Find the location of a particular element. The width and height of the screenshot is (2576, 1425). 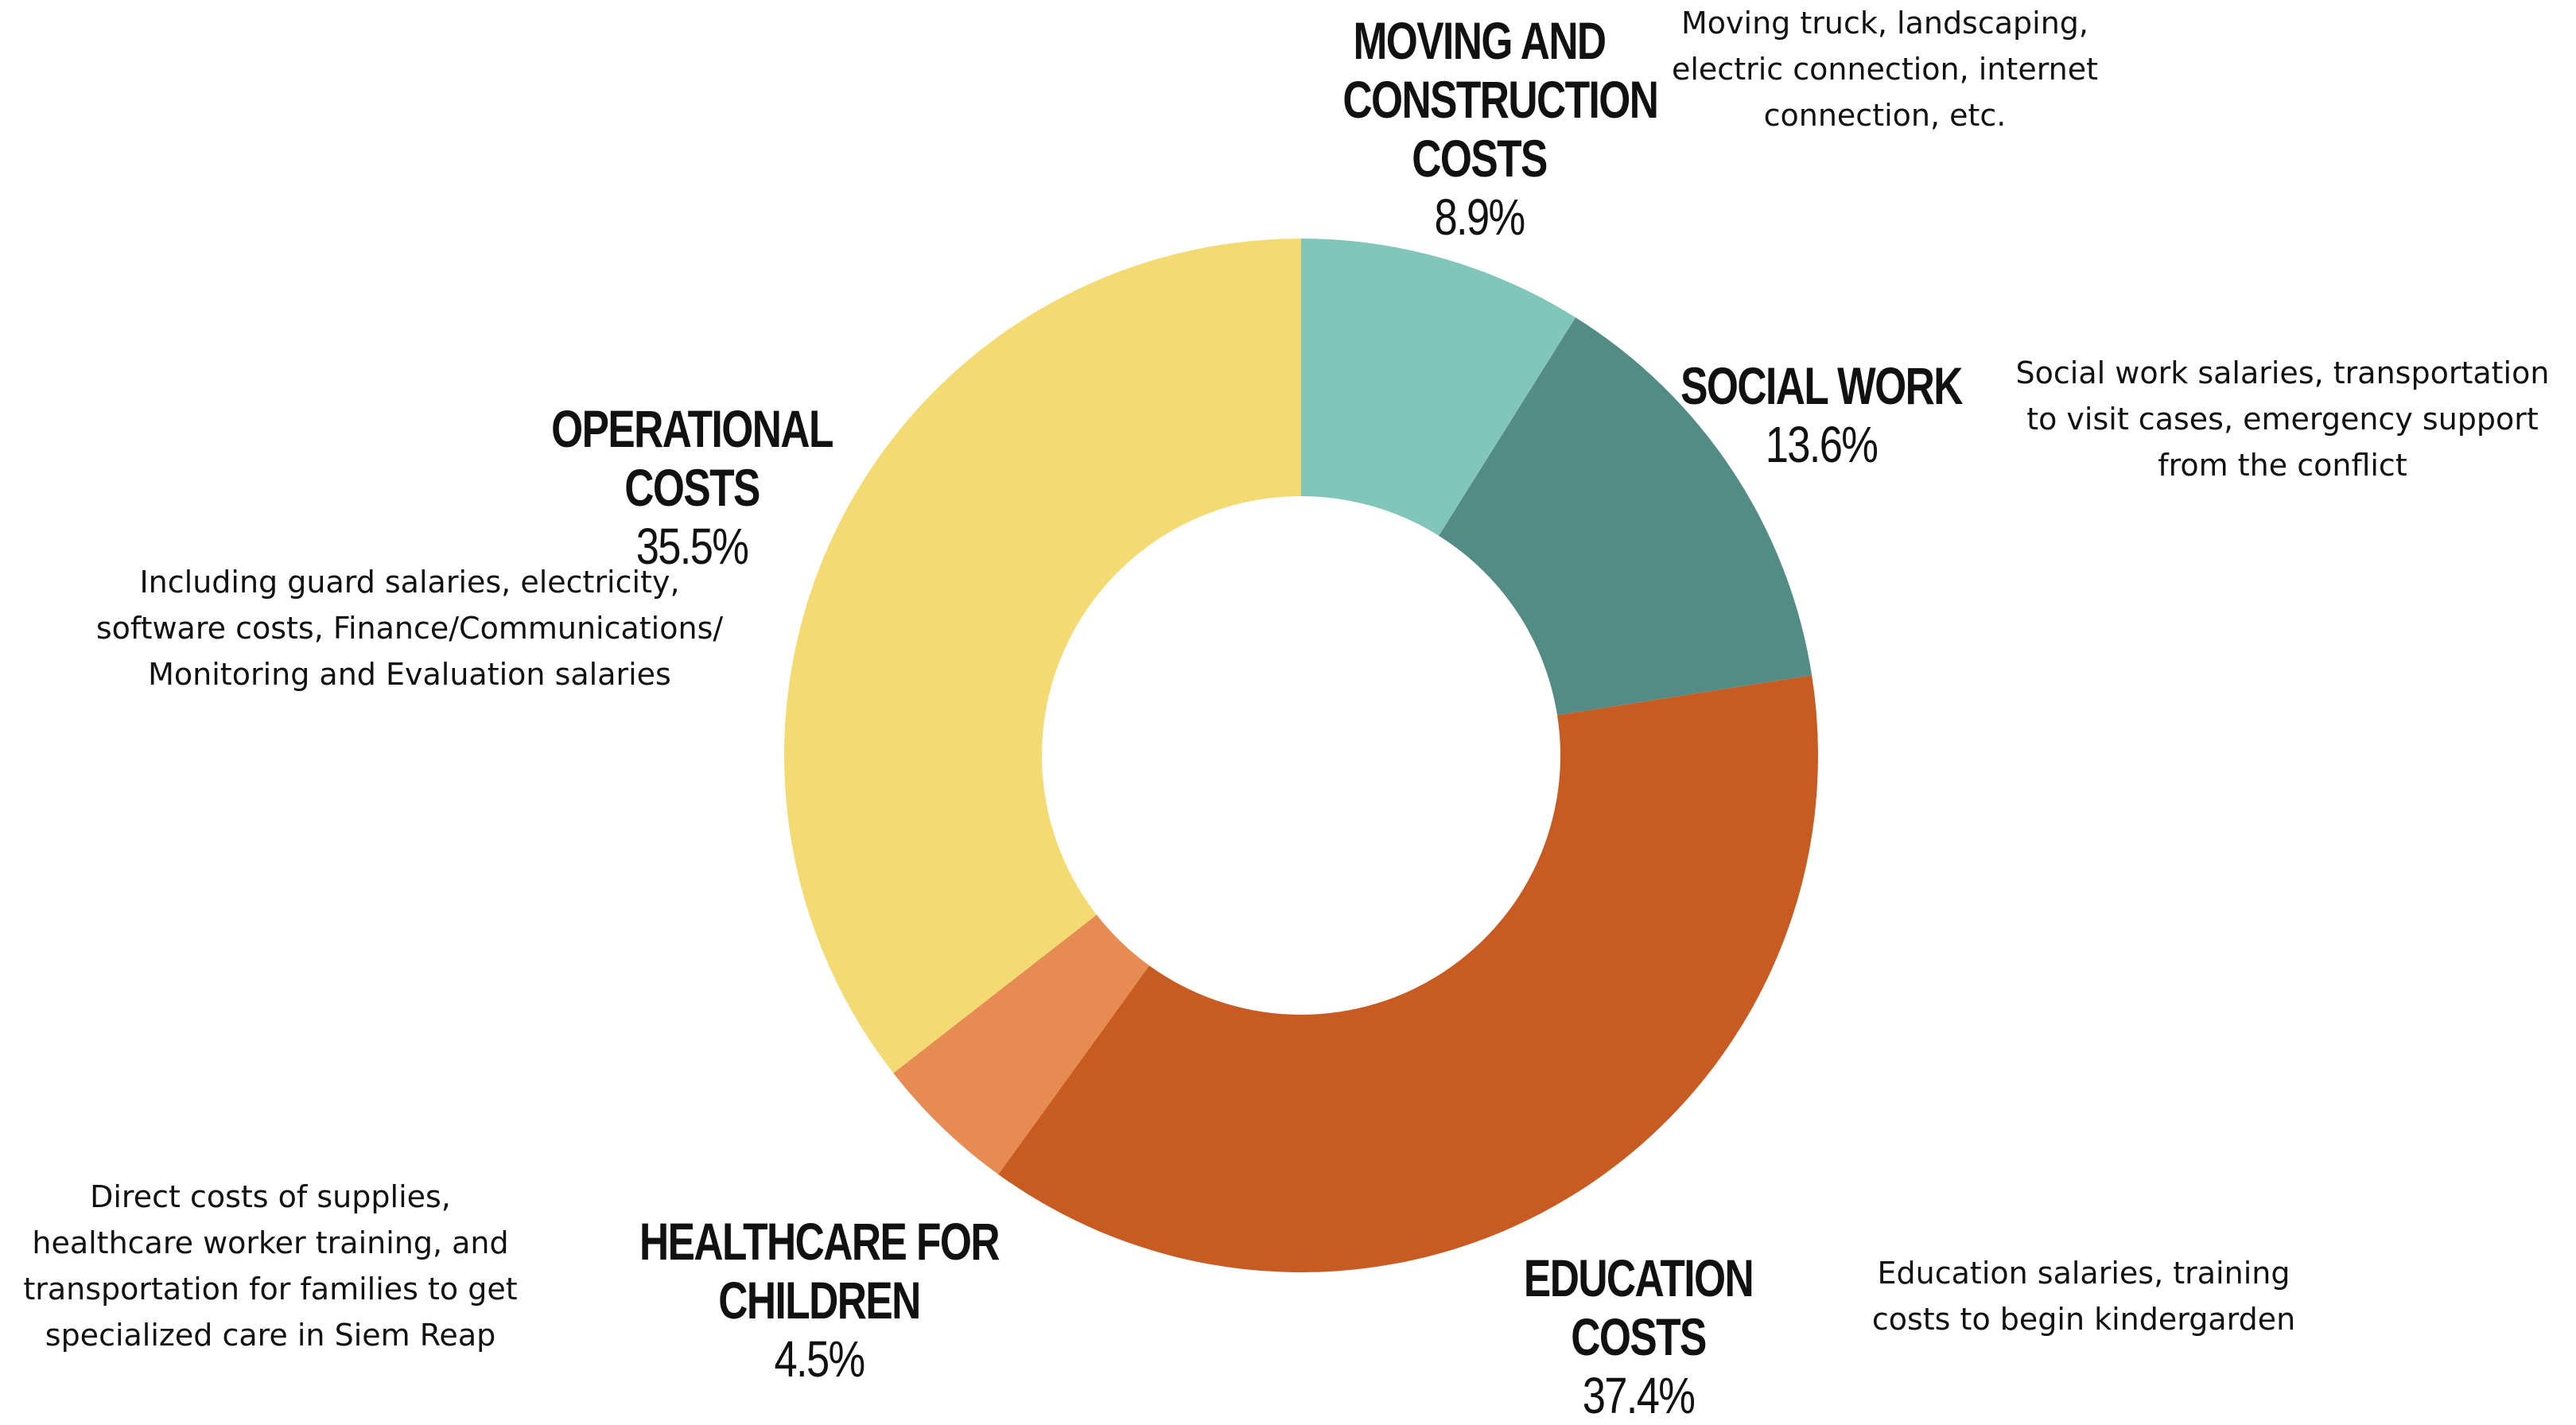

healthcare-label-group: Healthcare for Children 4.5% is located at coordinates (819, 1300).